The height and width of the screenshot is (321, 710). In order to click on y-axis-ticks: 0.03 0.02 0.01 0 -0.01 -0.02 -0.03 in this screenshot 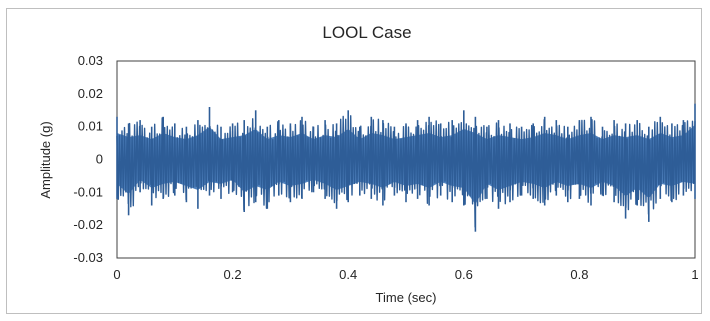, I will do `click(88, 159)`.